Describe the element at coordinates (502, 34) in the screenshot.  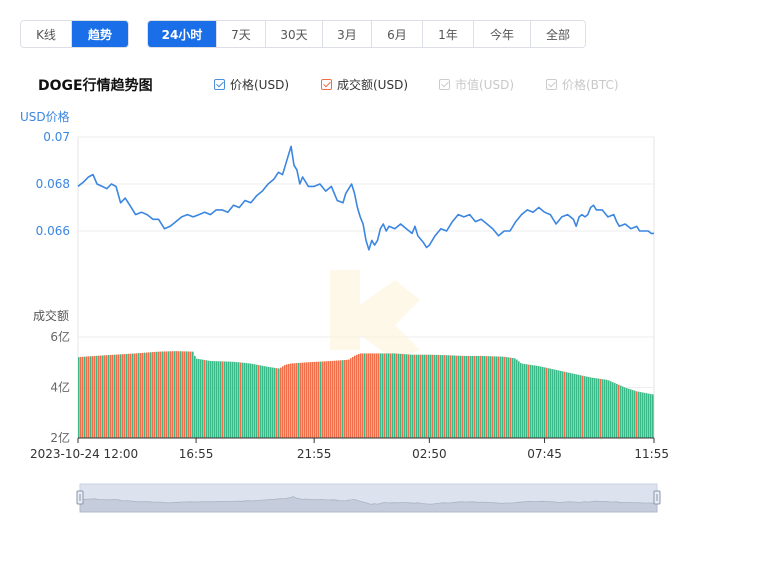
I see `range-button-6: 今年` at that location.